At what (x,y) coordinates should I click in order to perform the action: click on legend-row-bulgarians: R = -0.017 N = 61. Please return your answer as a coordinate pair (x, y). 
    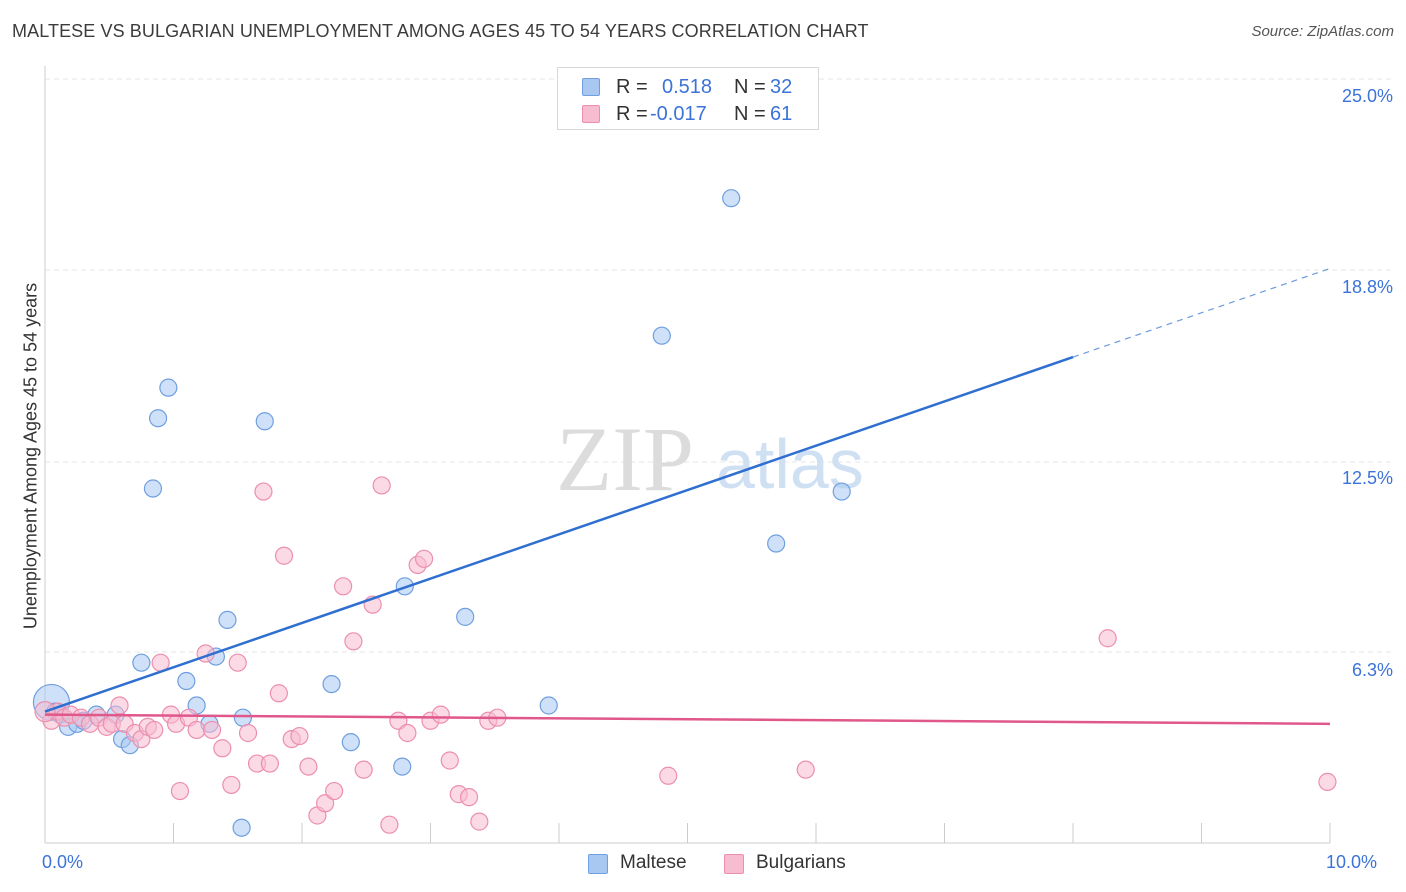
    Looking at the image, I should click on (689, 114).